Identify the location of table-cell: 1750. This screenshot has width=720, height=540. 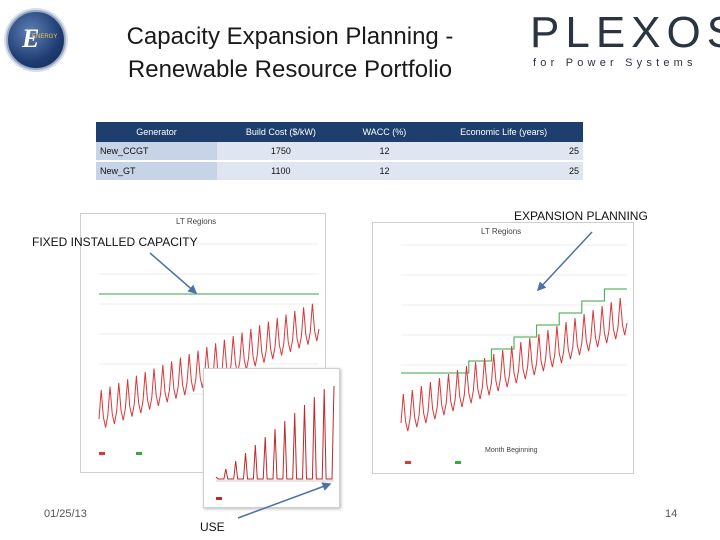
(281, 152).